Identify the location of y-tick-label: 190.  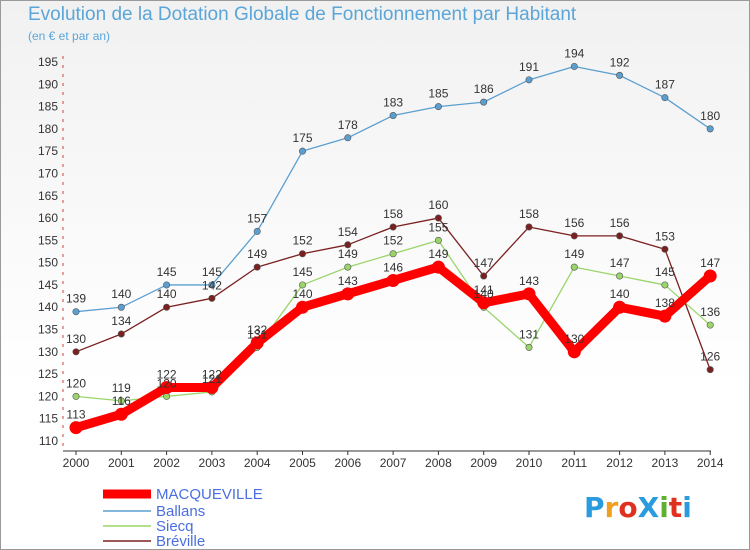
(48, 84).